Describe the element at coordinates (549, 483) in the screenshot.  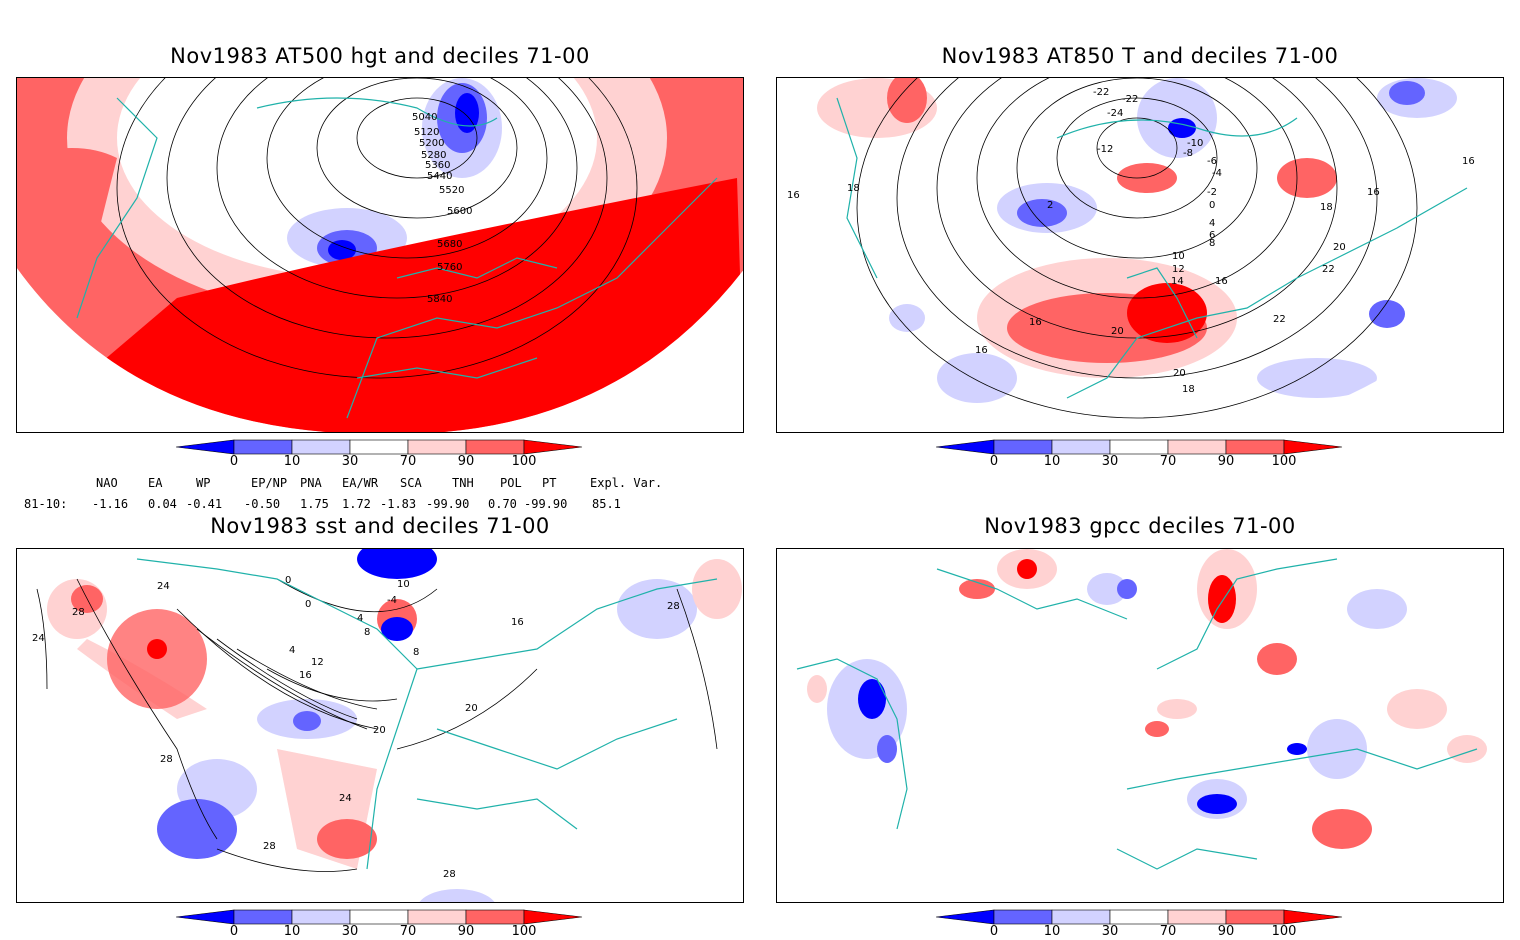
I see `index-header: PT` at that location.